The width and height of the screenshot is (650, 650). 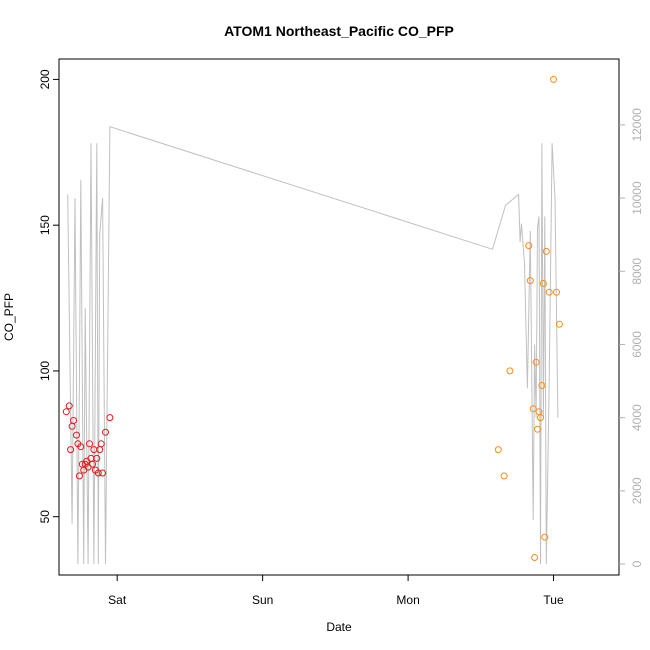 What do you see at coordinates (339, 31) in the screenshot?
I see `chart-title: ATOM1 Northeast_Pacific CO_PFP` at bounding box center [339, 31].